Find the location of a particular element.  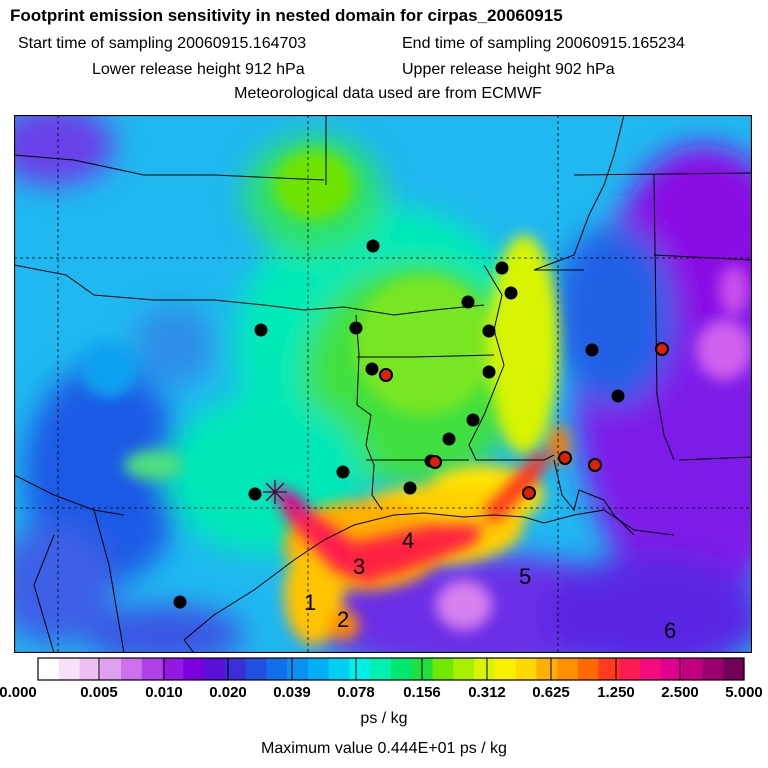

colorbar-tick: 0.156 is located at coordinates (422, 692).